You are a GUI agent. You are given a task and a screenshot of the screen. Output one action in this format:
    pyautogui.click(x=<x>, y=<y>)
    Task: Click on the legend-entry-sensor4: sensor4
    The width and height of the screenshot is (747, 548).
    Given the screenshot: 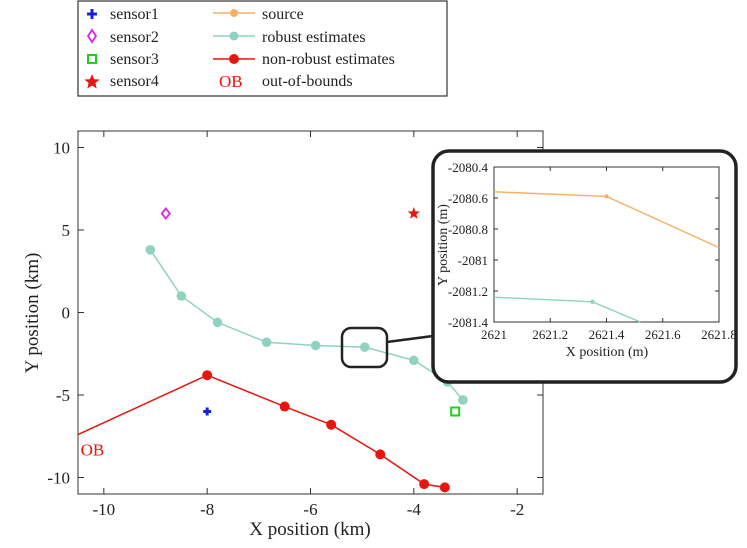 What is the action you would take?
    pyautogui.click(x=121, y=81)
    